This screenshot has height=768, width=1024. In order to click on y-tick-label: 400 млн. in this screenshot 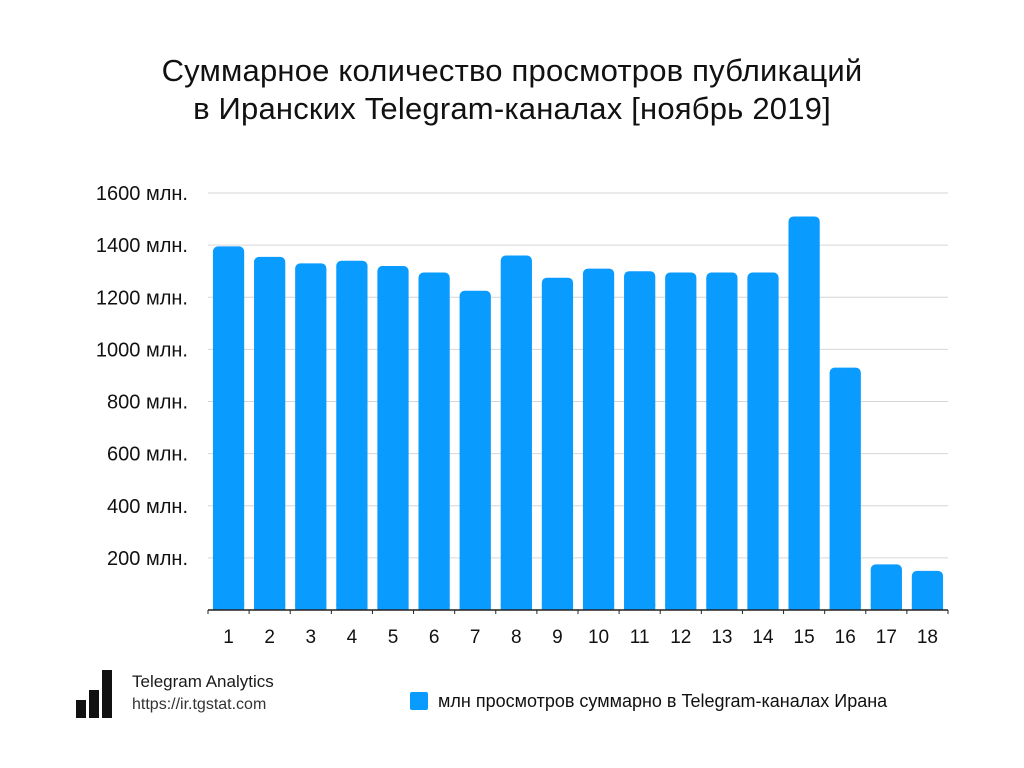, I will do `click(147, 507)`.